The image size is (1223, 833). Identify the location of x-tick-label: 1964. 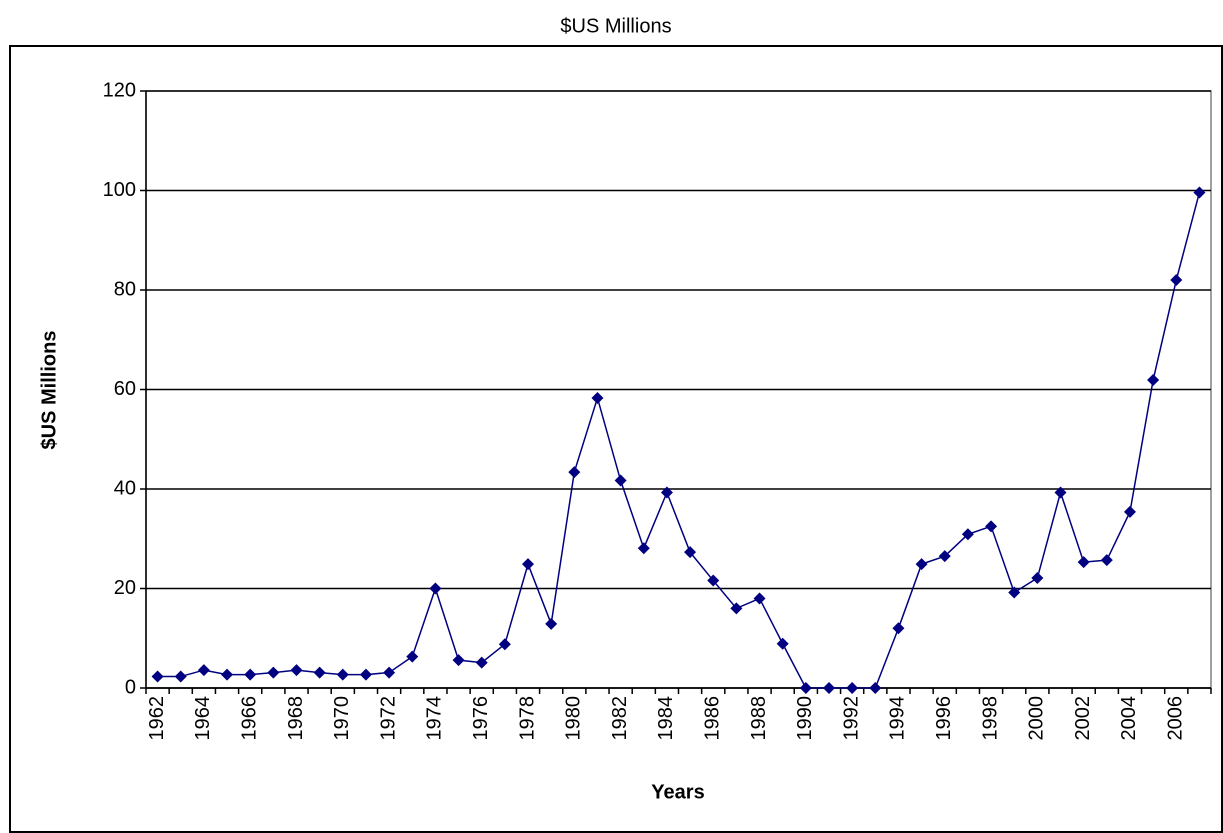
(203, 718).